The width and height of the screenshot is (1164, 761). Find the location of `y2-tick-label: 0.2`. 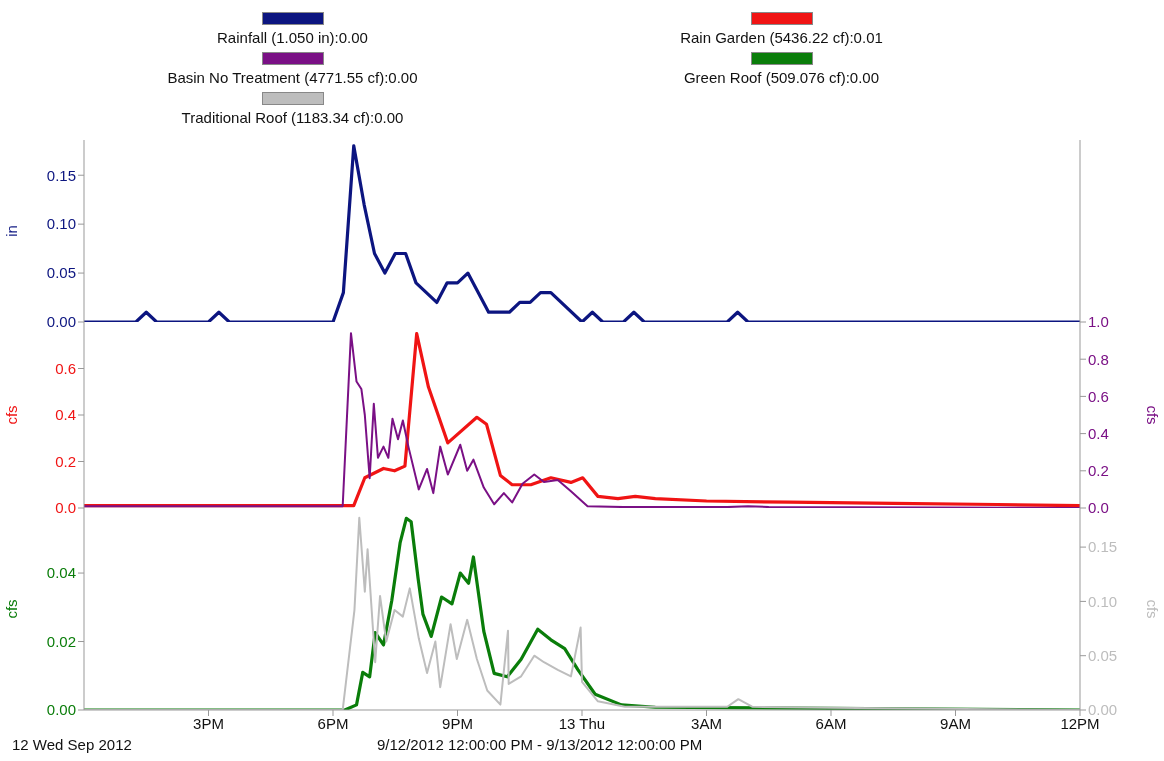

y2-tick-label: 0.2 is located at coordinates (1098, 471).